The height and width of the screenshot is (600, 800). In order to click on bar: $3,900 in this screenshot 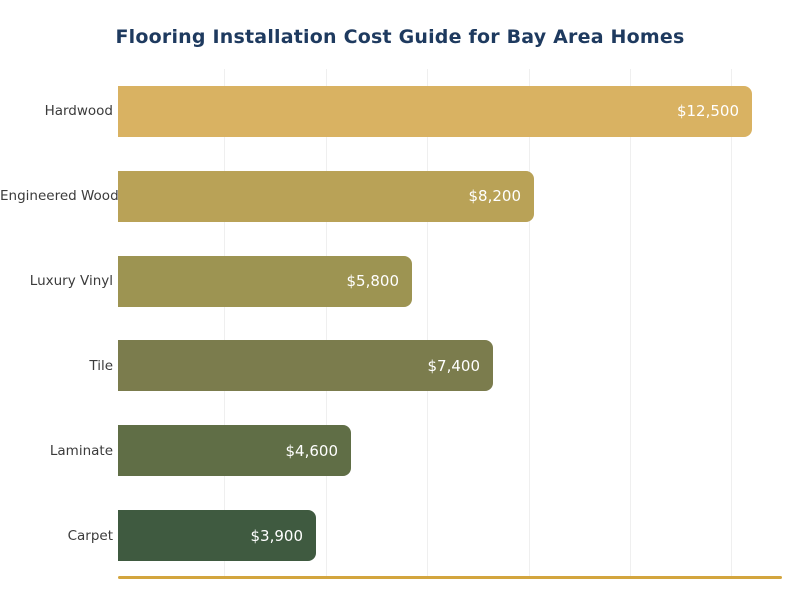, I will do `click(217, 536)`.